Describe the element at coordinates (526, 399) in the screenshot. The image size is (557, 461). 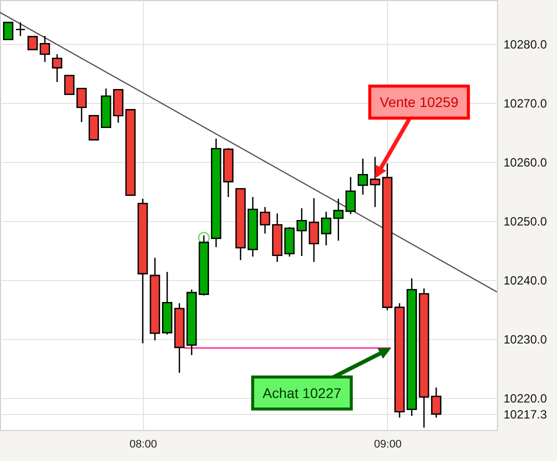
I see `y-tick-label: 10220.0` at that location.